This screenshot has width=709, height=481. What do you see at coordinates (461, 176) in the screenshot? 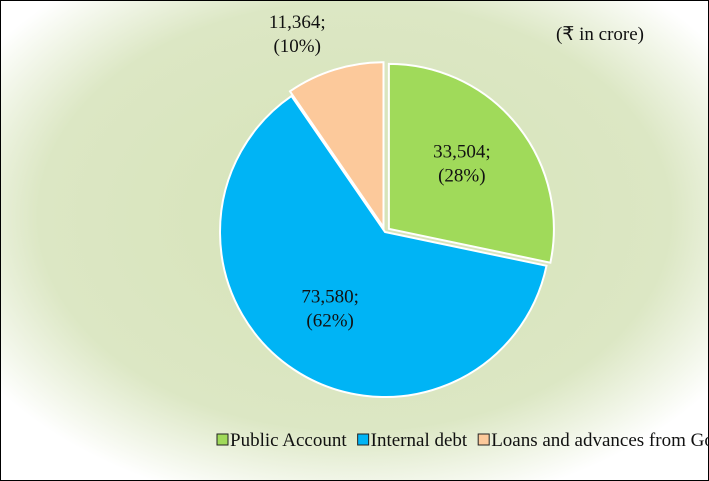
I see `data-label-line: (28%)` at bounding box center [461, 176].